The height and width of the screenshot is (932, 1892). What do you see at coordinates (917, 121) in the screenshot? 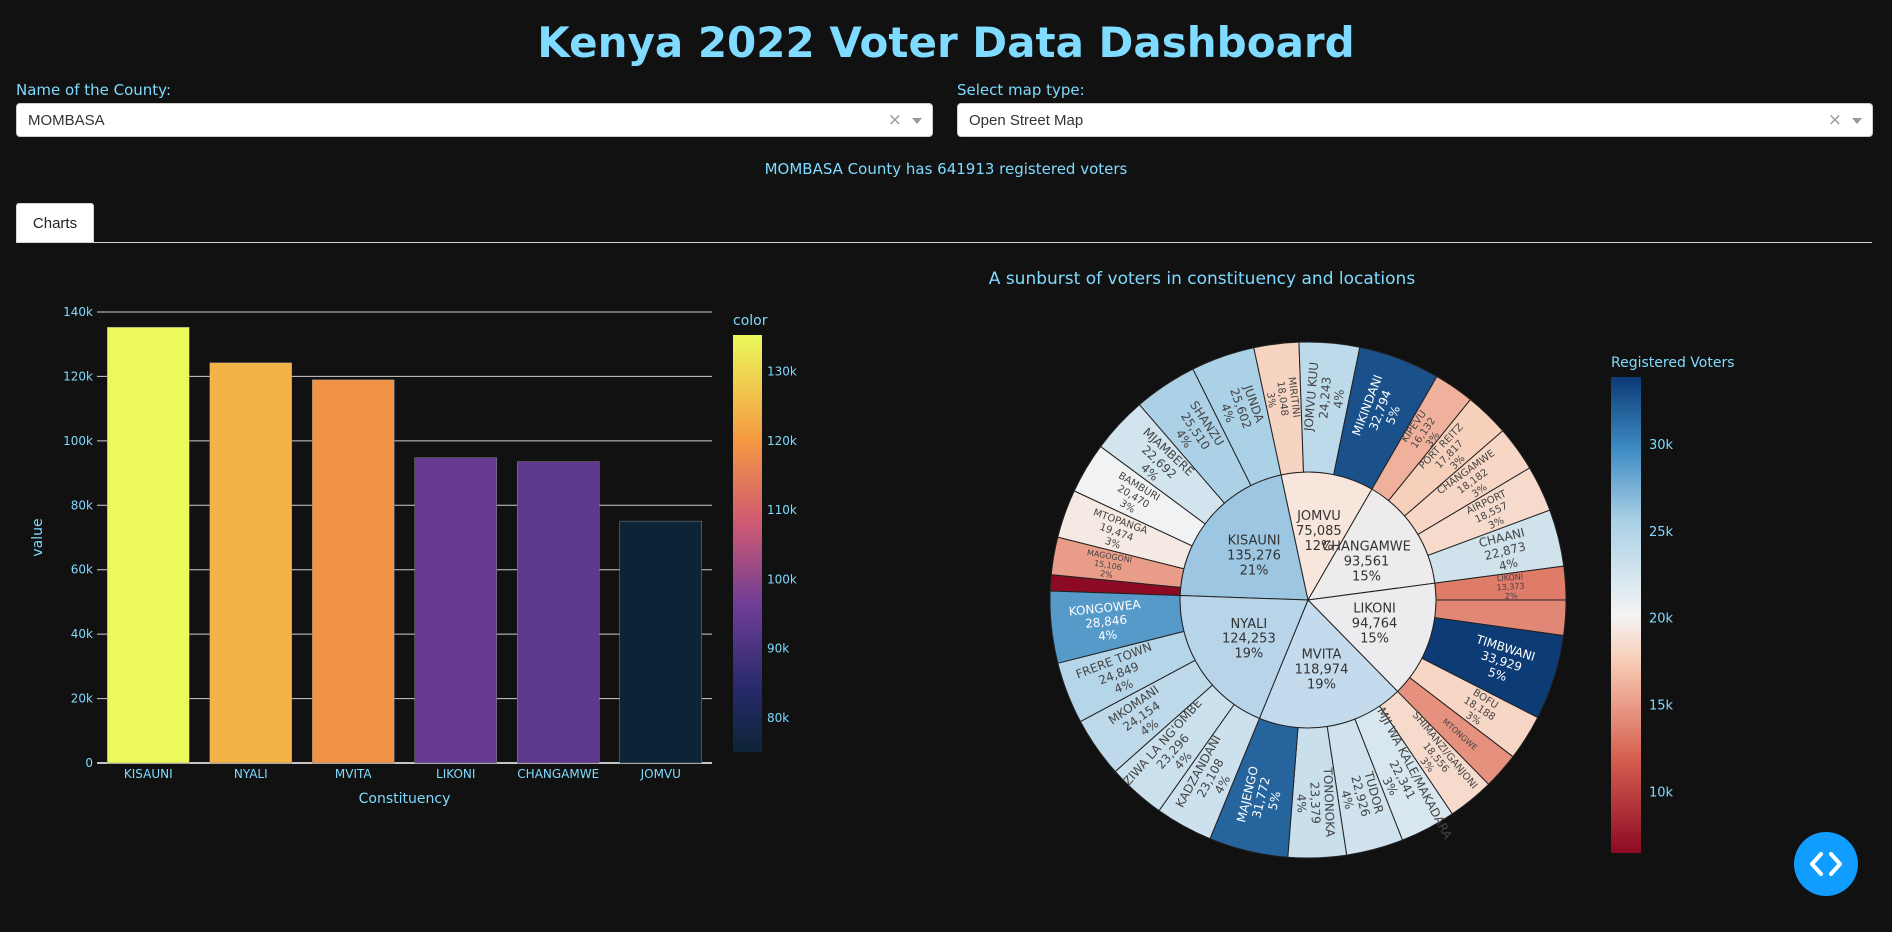
I see `county-chevron-down-icon` at bounding box center [917, 121].